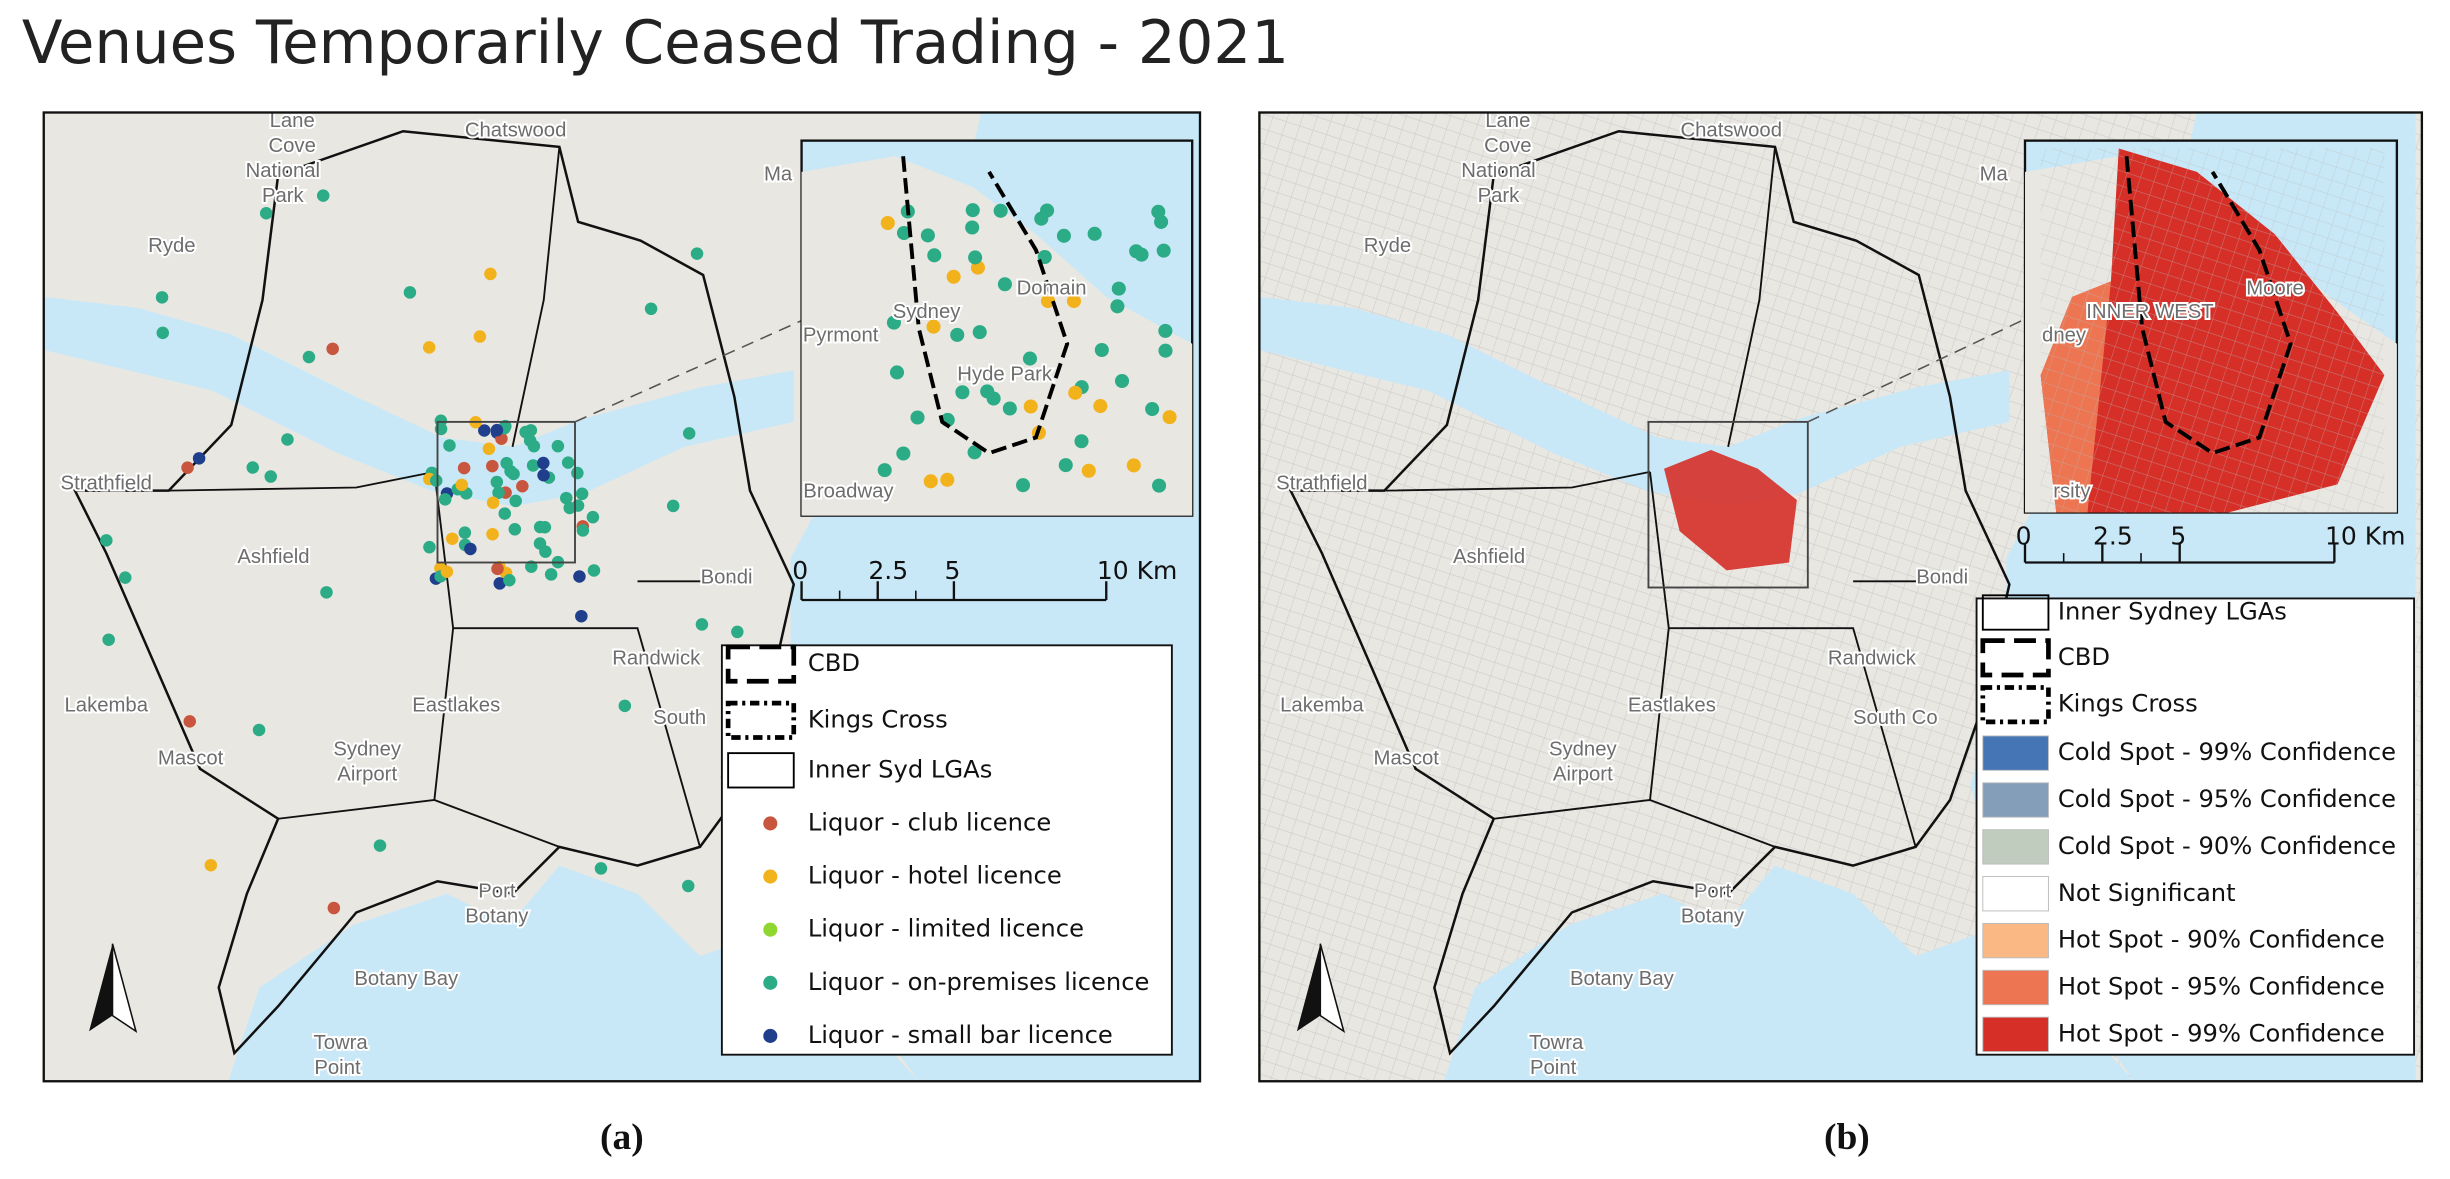  Describe the element at coordinates (656, 659) in the screenshot. I see `map-label: Randwick` at that location.